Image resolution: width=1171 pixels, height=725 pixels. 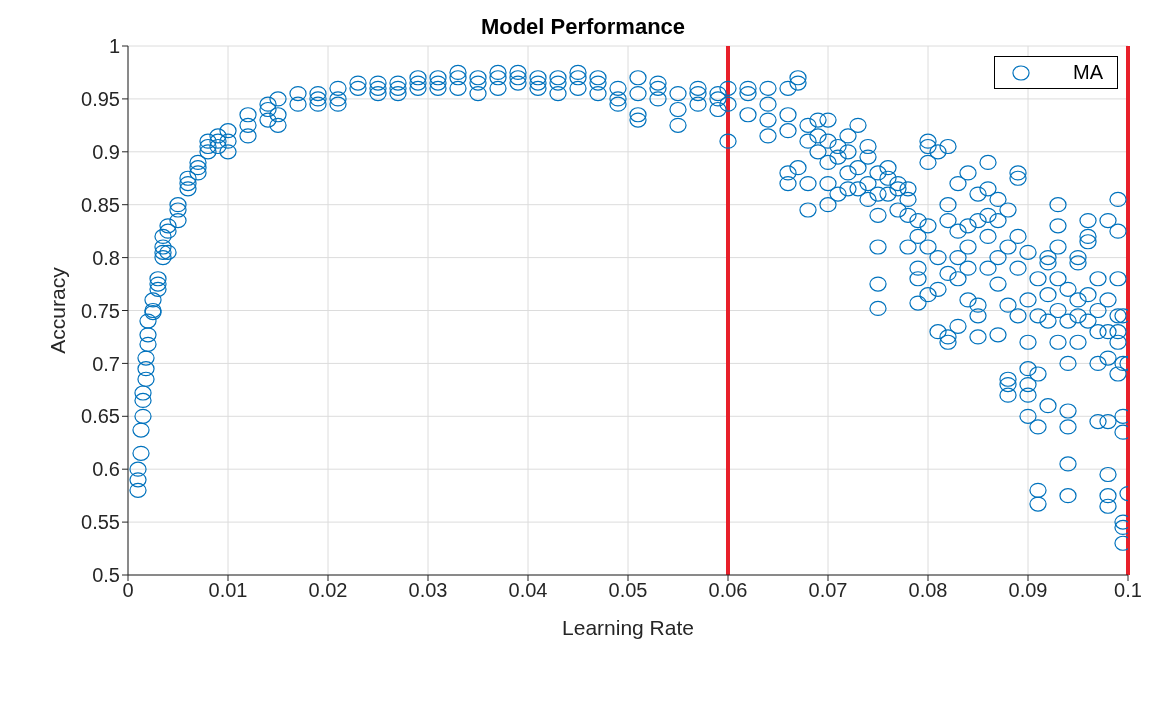 What do you see at coordinates (428, 590) in the screenshot?
I see `x-tick-label: 0.03` at bounding box center [428, 590].